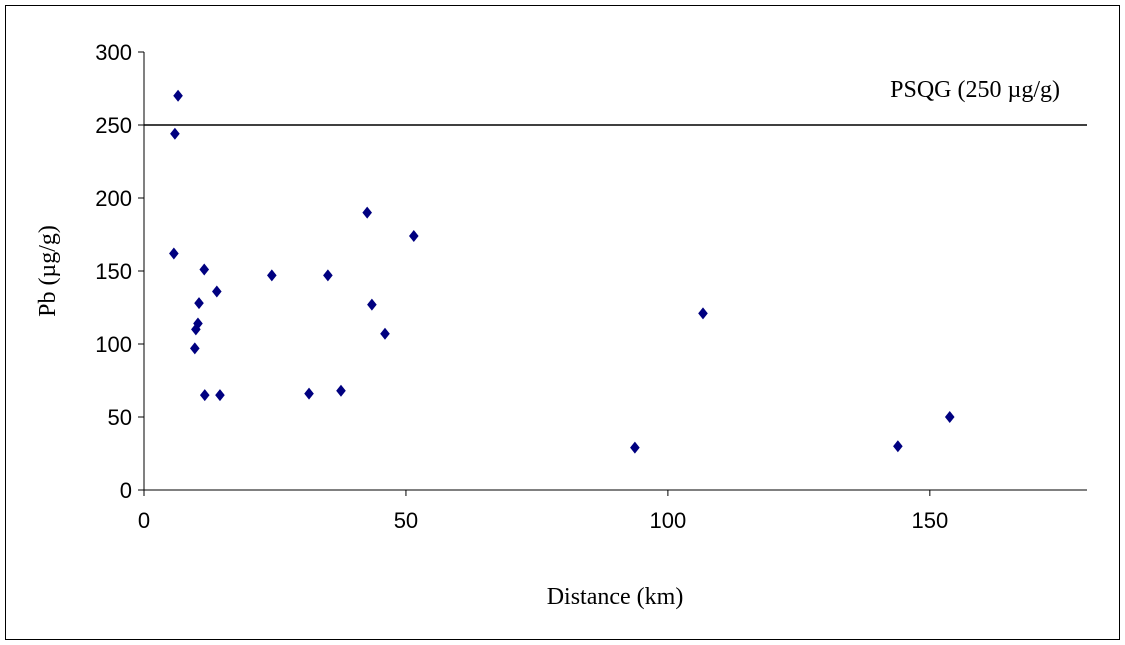 The width and height of the screenshot is (1125, 645). Describe the element at coordinates (48, 271) in the screenshot. I see `y-axis-label: Pb (µg/g)` at that location.